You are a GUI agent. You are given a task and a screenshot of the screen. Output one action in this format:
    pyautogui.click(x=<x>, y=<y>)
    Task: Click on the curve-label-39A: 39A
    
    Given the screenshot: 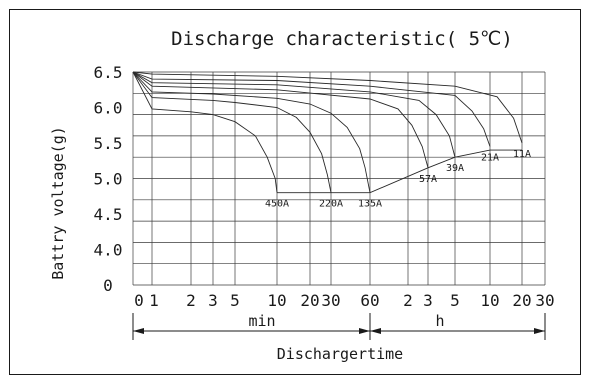 What is the action you would take?
    pyautogui.click(x=455, y=168)
    